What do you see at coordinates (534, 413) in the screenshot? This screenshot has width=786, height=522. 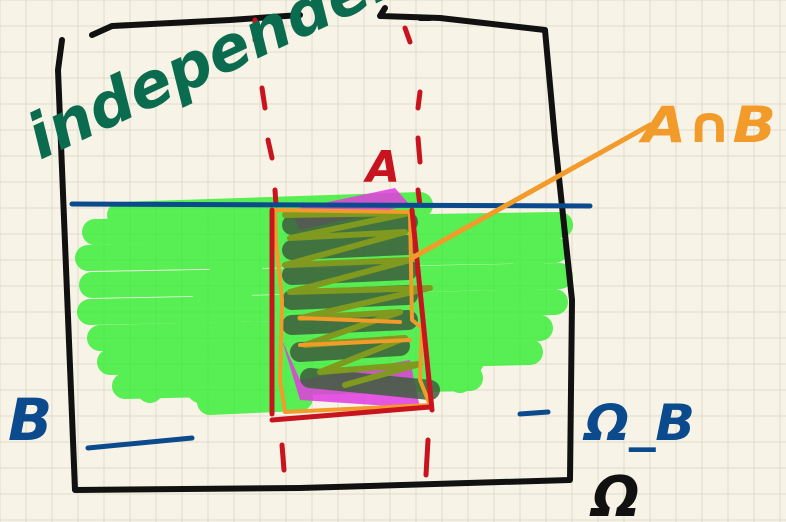 I see `omega-b-dash` at bounding box center [534, 413].